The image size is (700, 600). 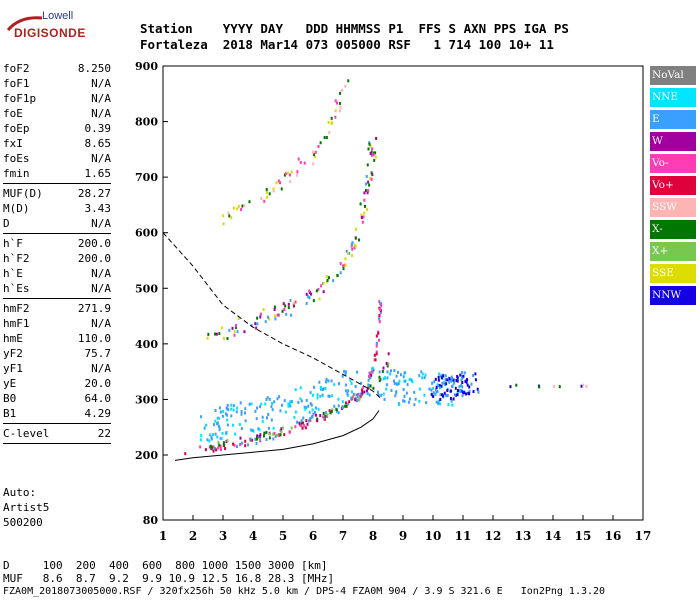 I want to click on param-value: 1.65, so click(x=98, y=173).